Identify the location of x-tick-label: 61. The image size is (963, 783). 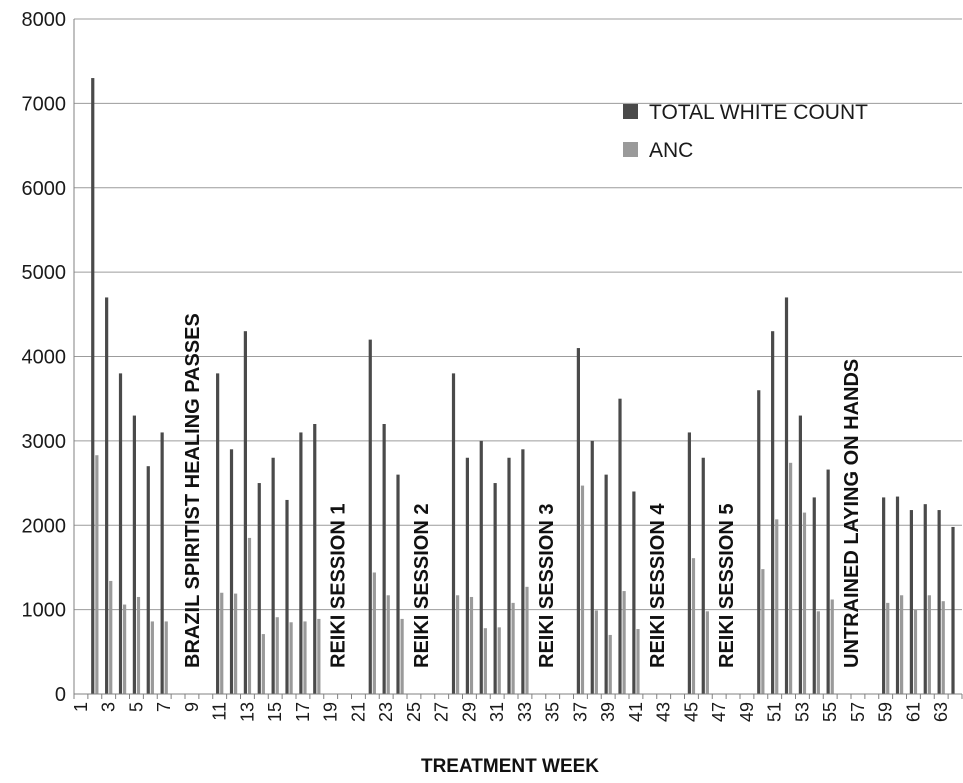
(913, 712).